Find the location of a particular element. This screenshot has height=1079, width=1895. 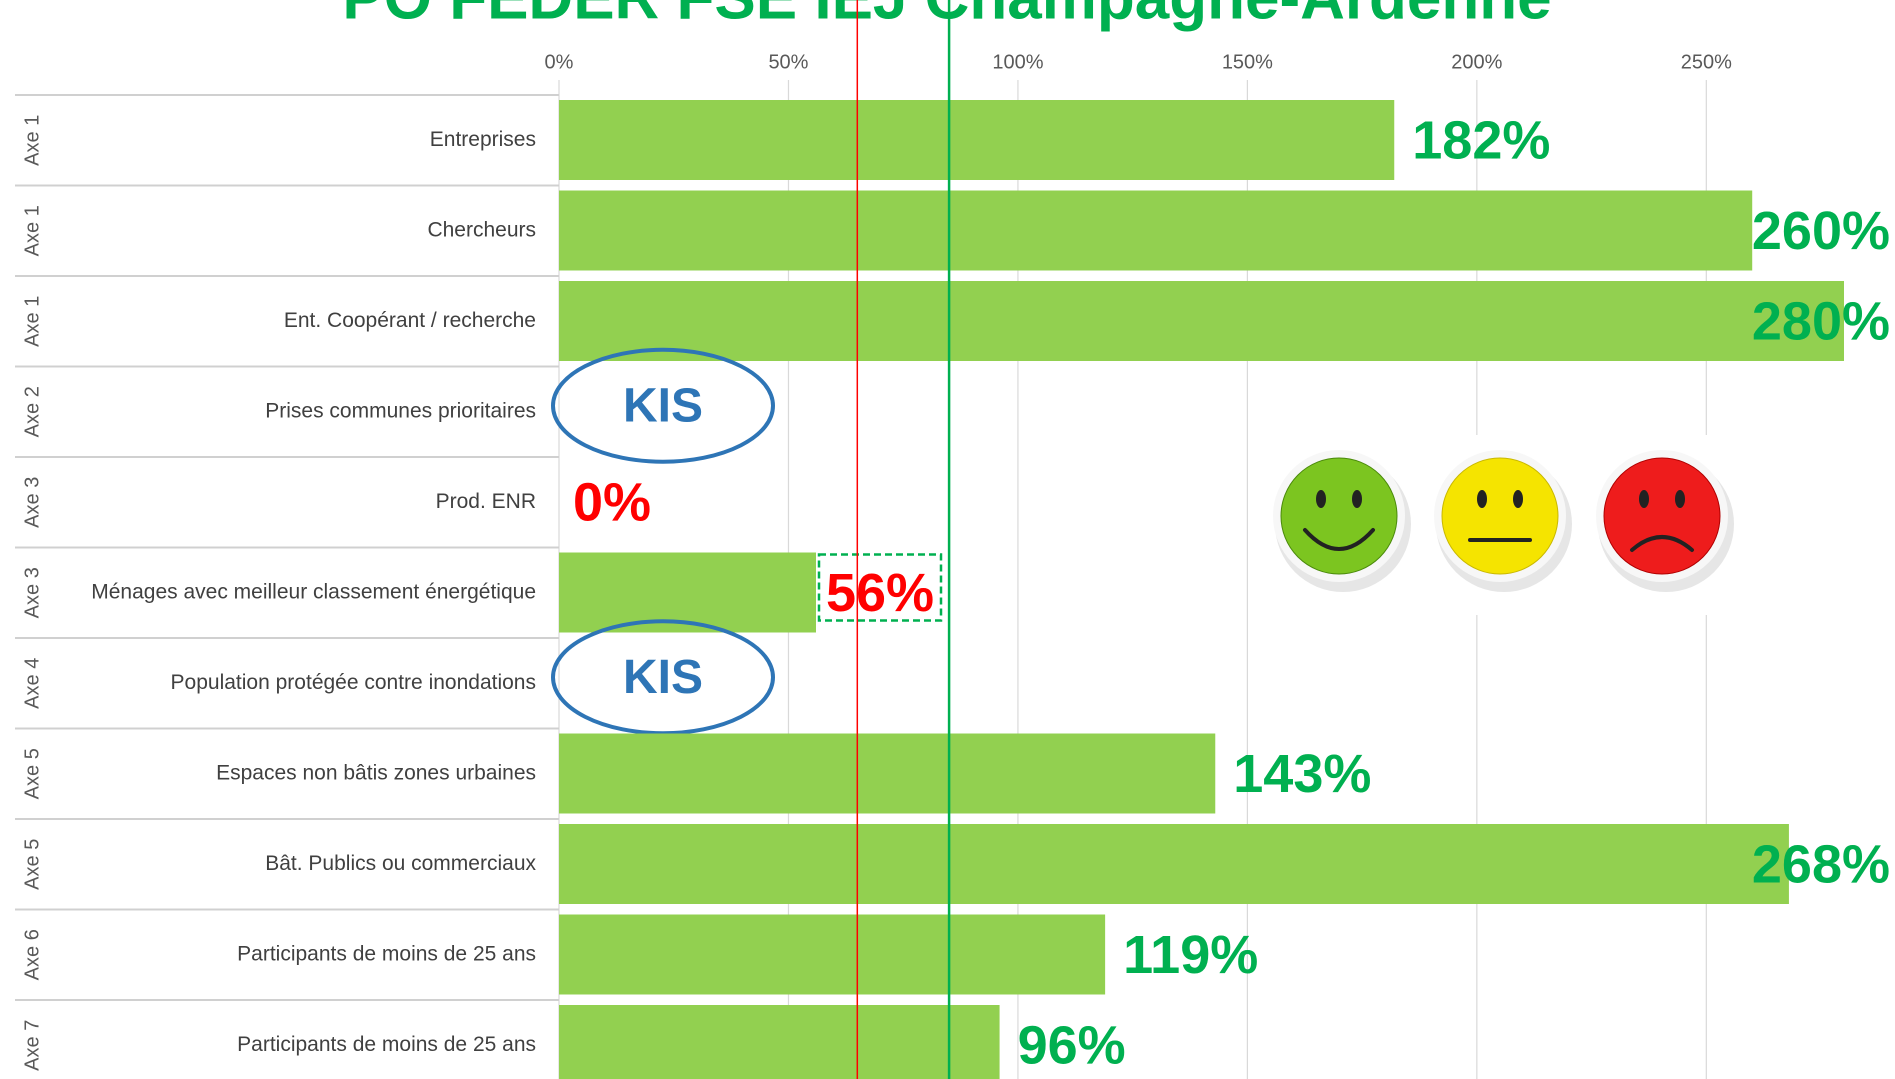

value-label: 0% is located at coordinates (612, 503).